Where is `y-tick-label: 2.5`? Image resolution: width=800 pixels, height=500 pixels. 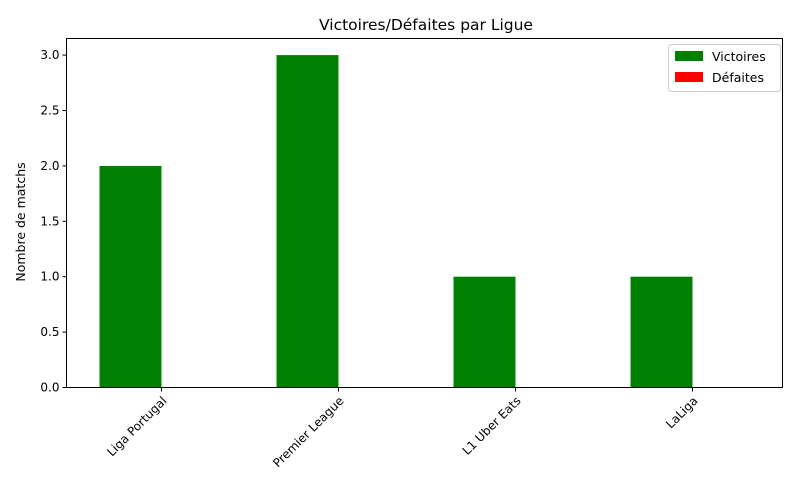
y-tick-label: 2.5 is located at coordinates (49, 111).